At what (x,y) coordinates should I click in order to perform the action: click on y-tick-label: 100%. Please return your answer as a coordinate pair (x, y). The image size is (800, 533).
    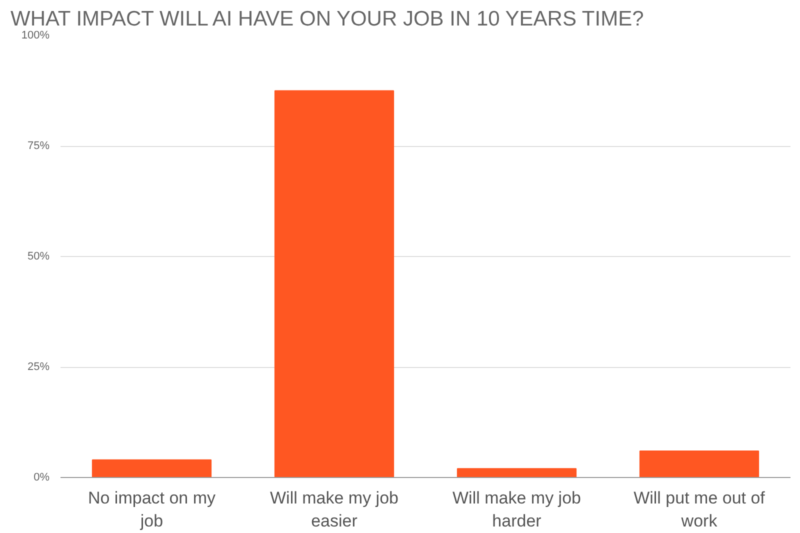
    Looking at the image, I should click on (35, 36).